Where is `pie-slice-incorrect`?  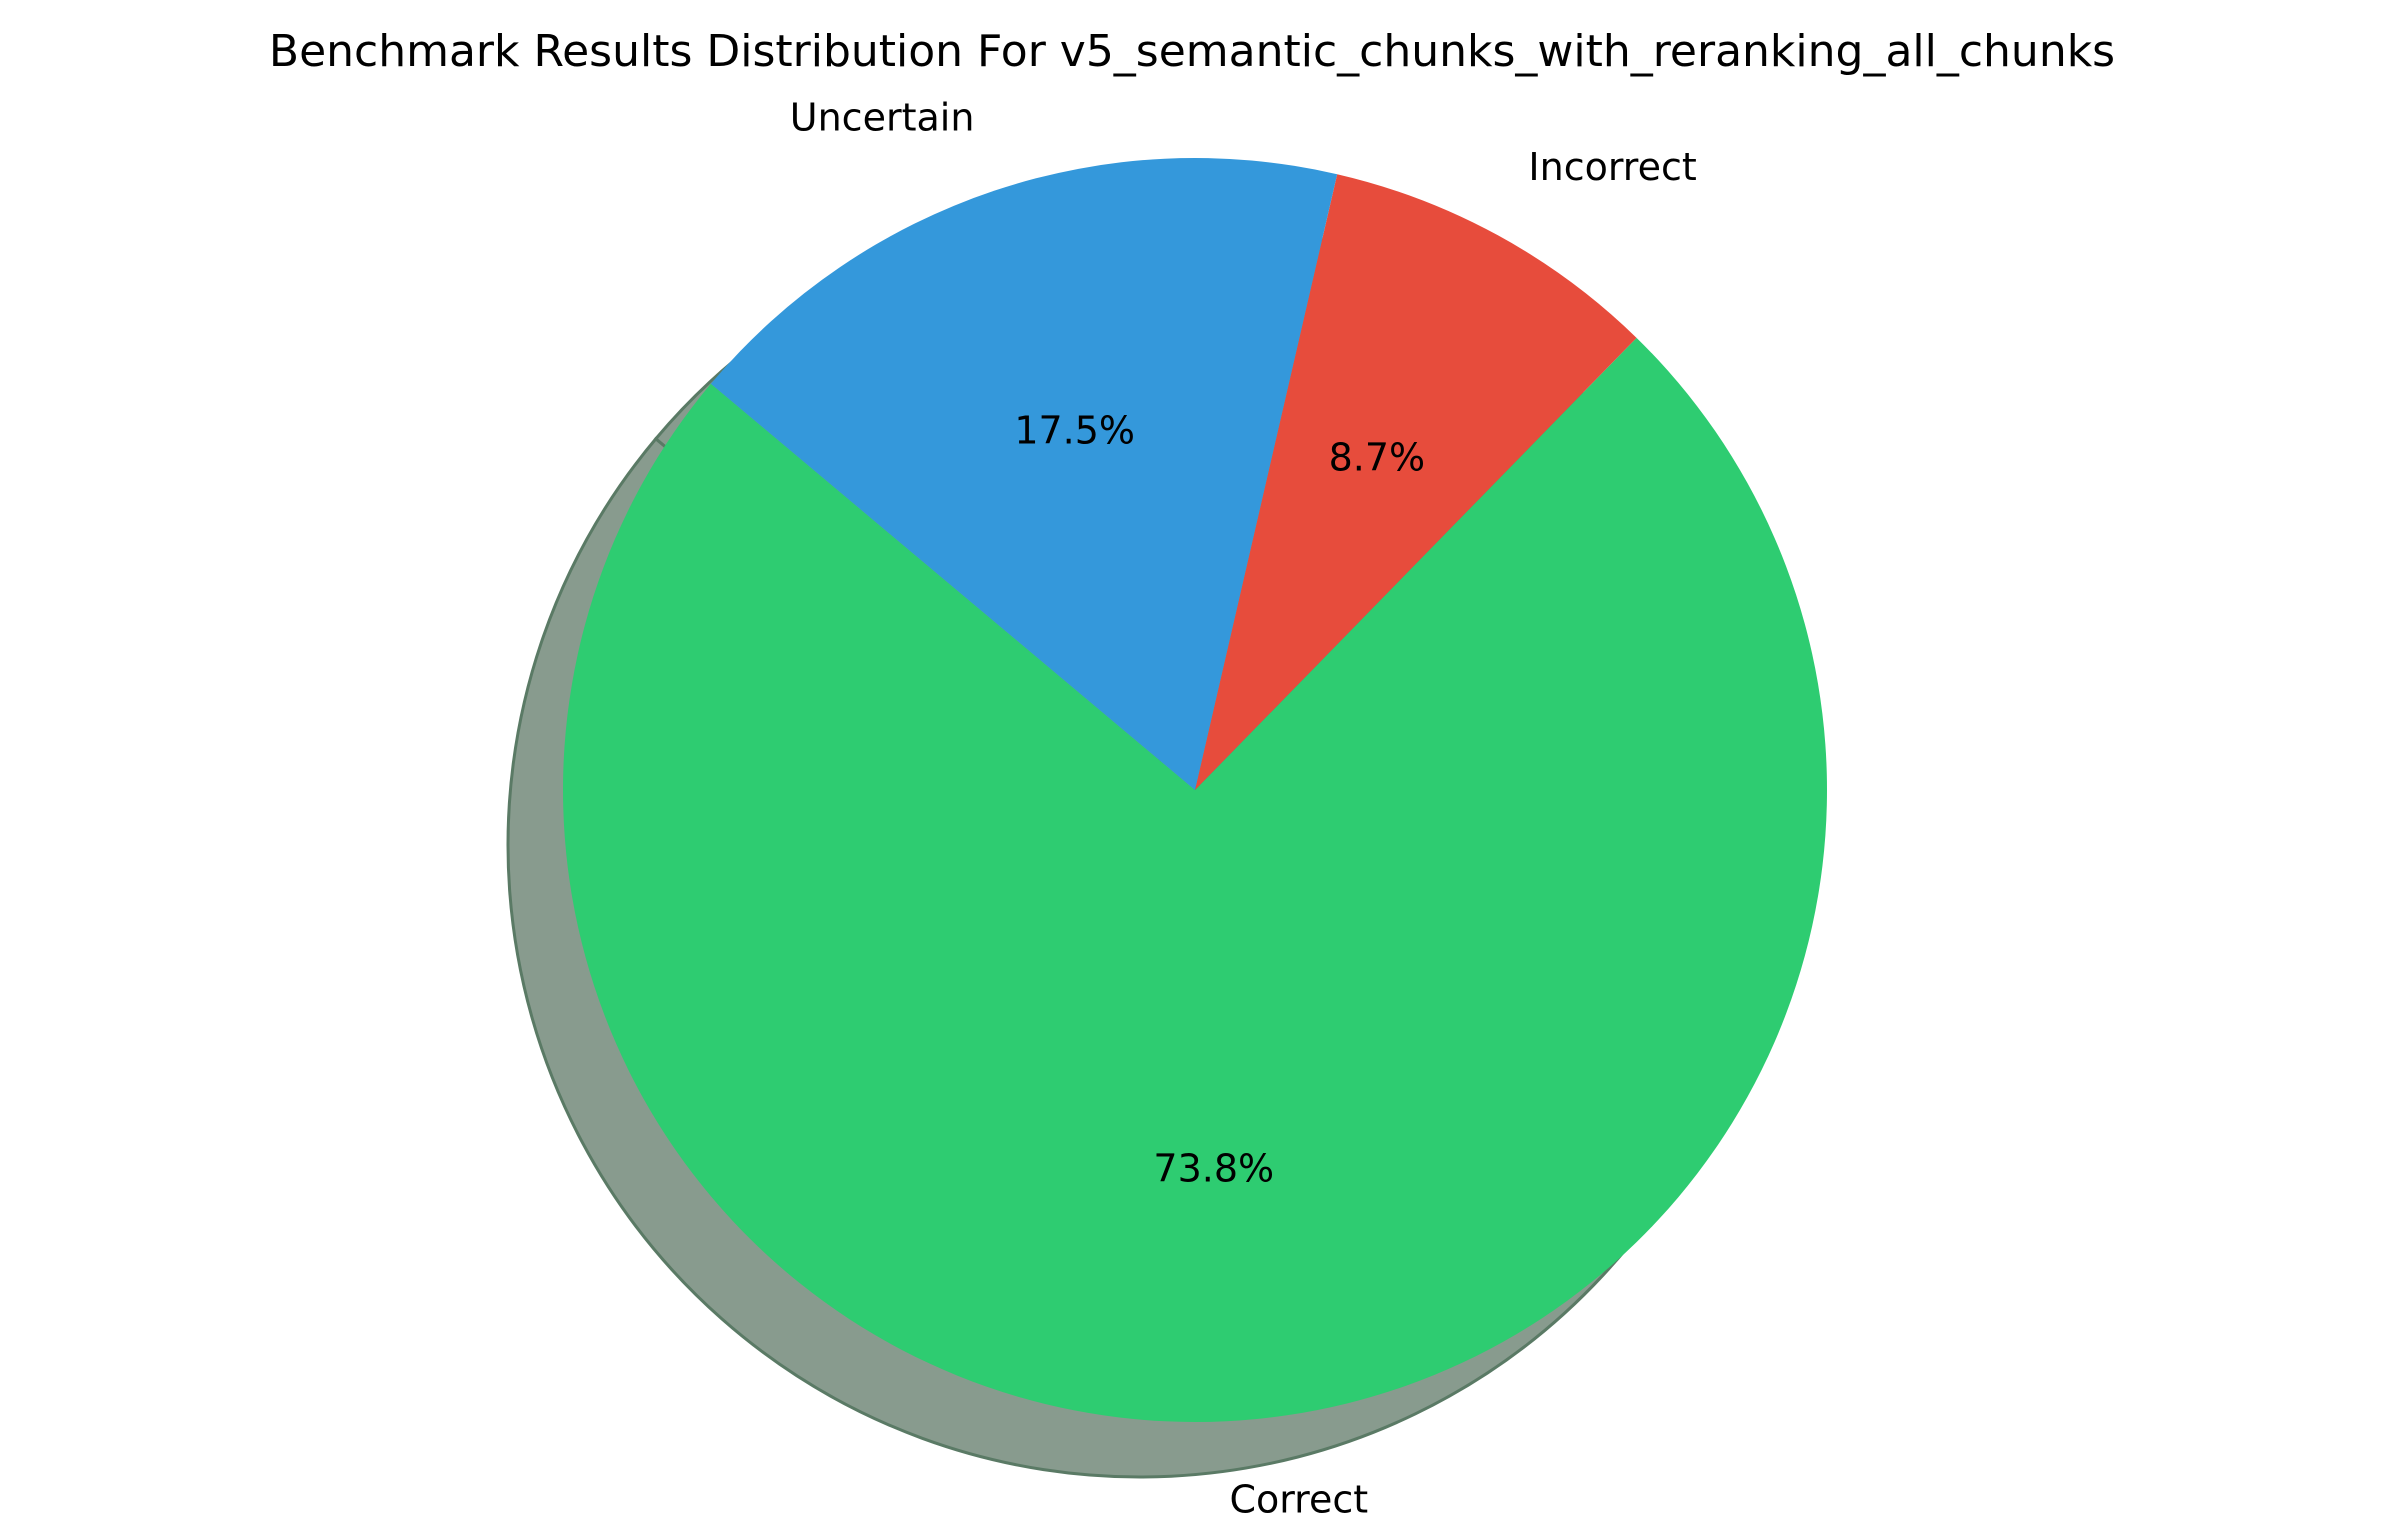
pie-slice-incorrect is located at coordinates (1416, 482).